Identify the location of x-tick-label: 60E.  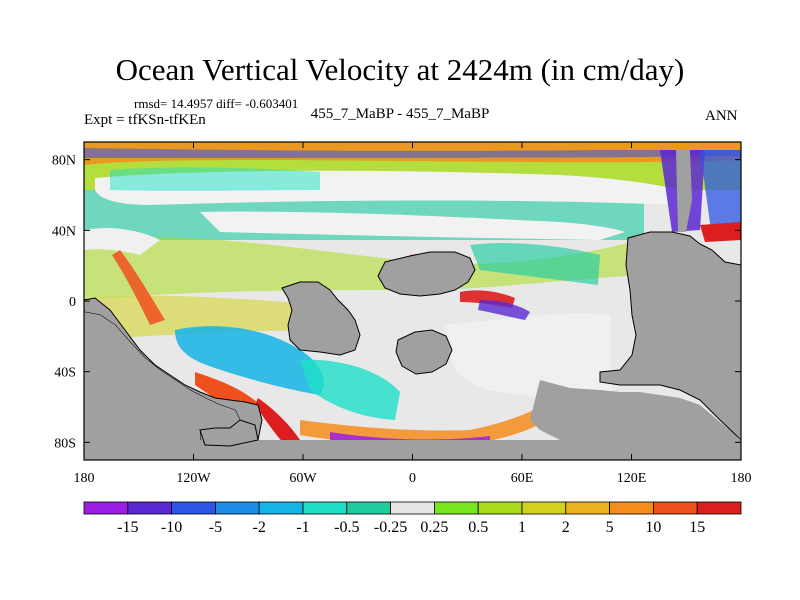
(522, 478).